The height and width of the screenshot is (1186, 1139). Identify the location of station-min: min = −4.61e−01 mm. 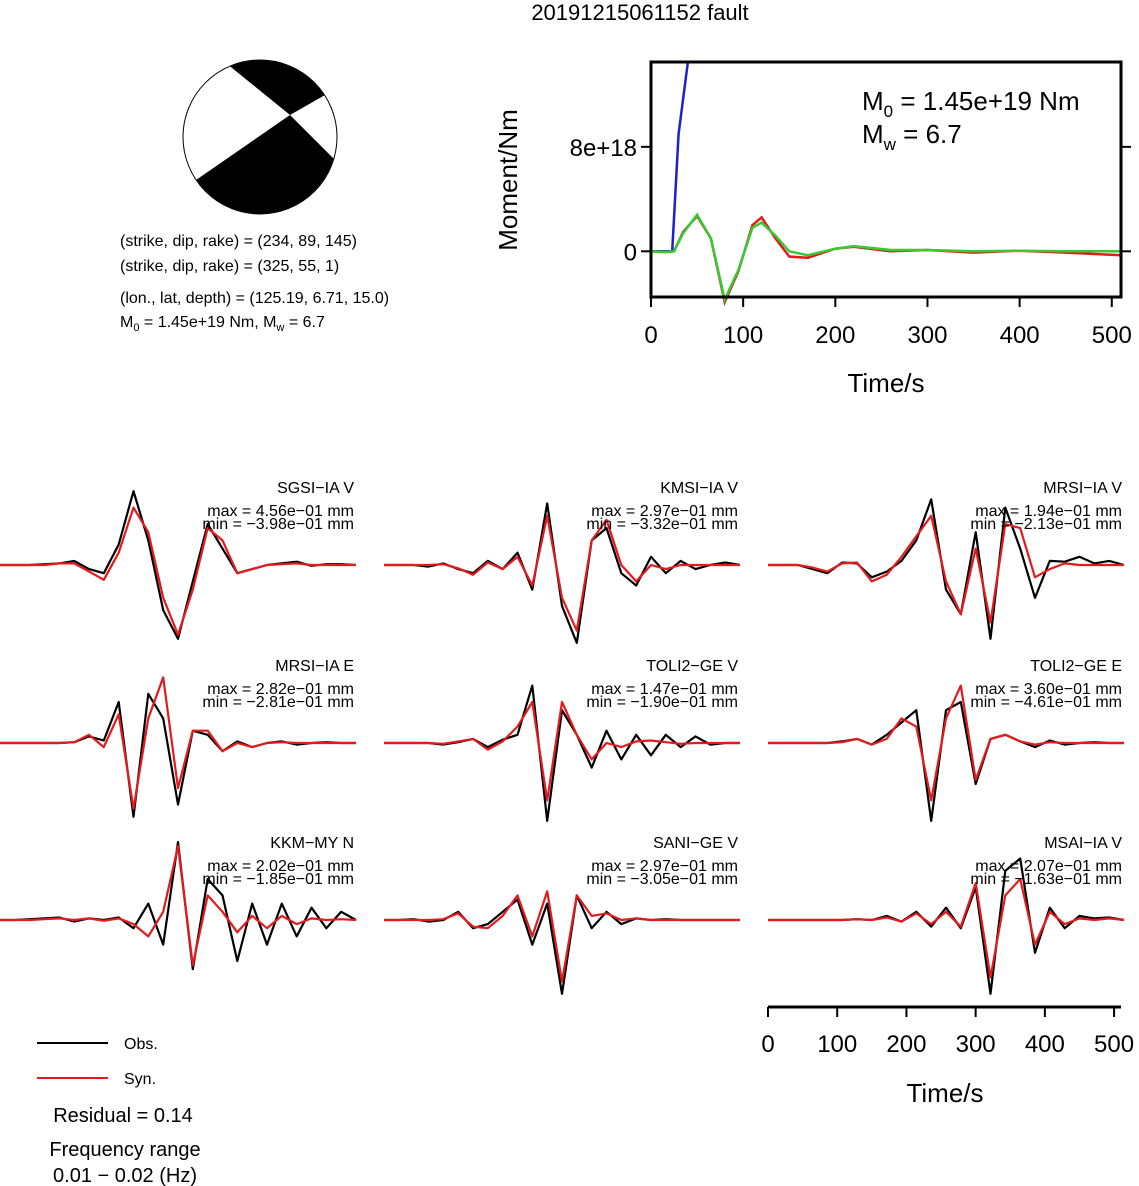
(1046, 702).